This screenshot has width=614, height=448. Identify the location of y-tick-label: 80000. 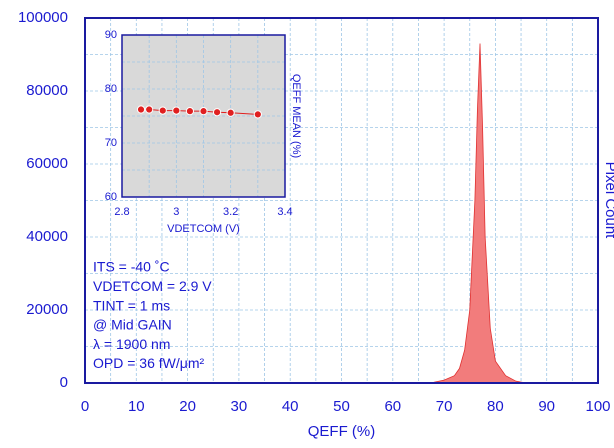
(47, 90).